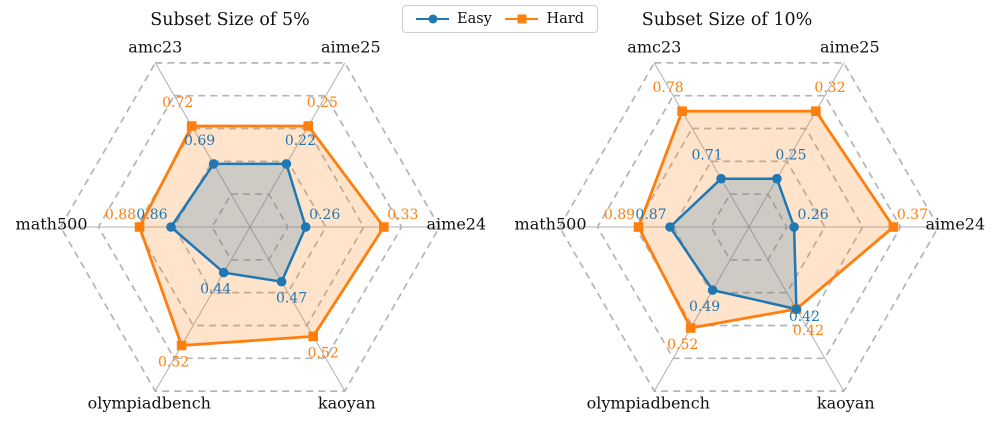 The height and width of the screenshot is (424, 996). What do you see at coordinates (215, 290) in the screenshot?
I see `value-label-easy-olympiadbench: 0.44` at bounding box center [215, 290].